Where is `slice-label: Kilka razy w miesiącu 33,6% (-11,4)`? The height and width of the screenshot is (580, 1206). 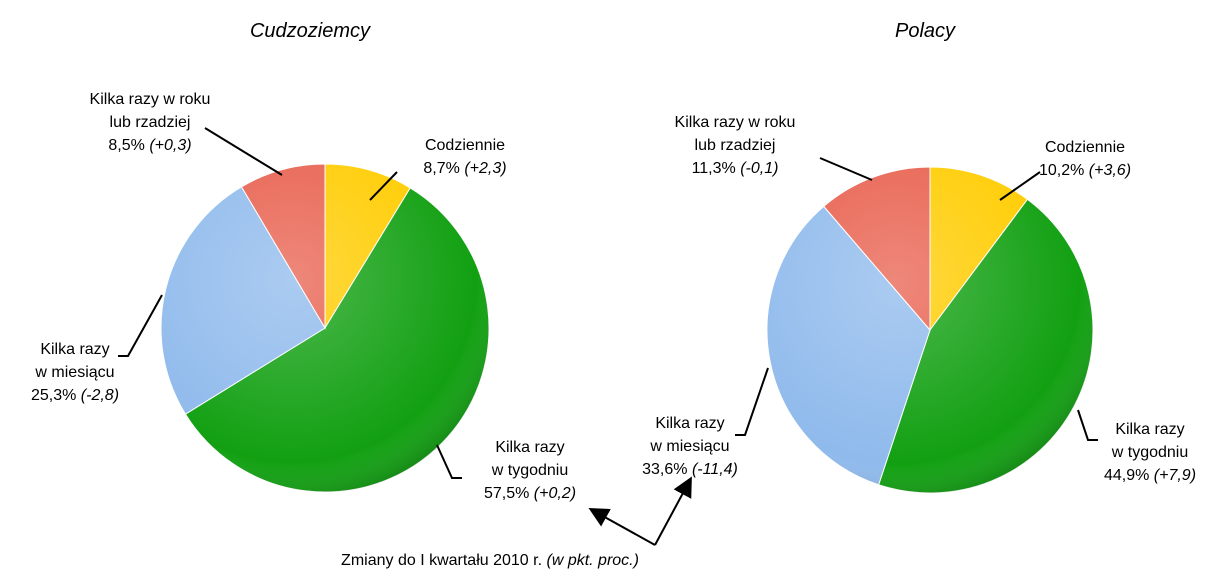
slice-label: Kilka razy w miesiącu 33,6% (-11,4) is located at coordinates (690, 446).